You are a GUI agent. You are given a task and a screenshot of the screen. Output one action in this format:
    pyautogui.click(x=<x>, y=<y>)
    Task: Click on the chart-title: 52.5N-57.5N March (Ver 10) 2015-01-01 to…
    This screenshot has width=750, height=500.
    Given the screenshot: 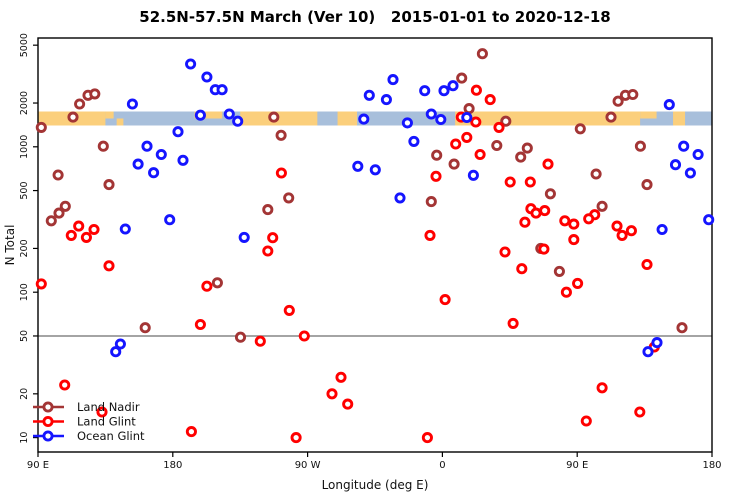 What is the action you would take?
    pyautogui.click(x=375, y=17)
    